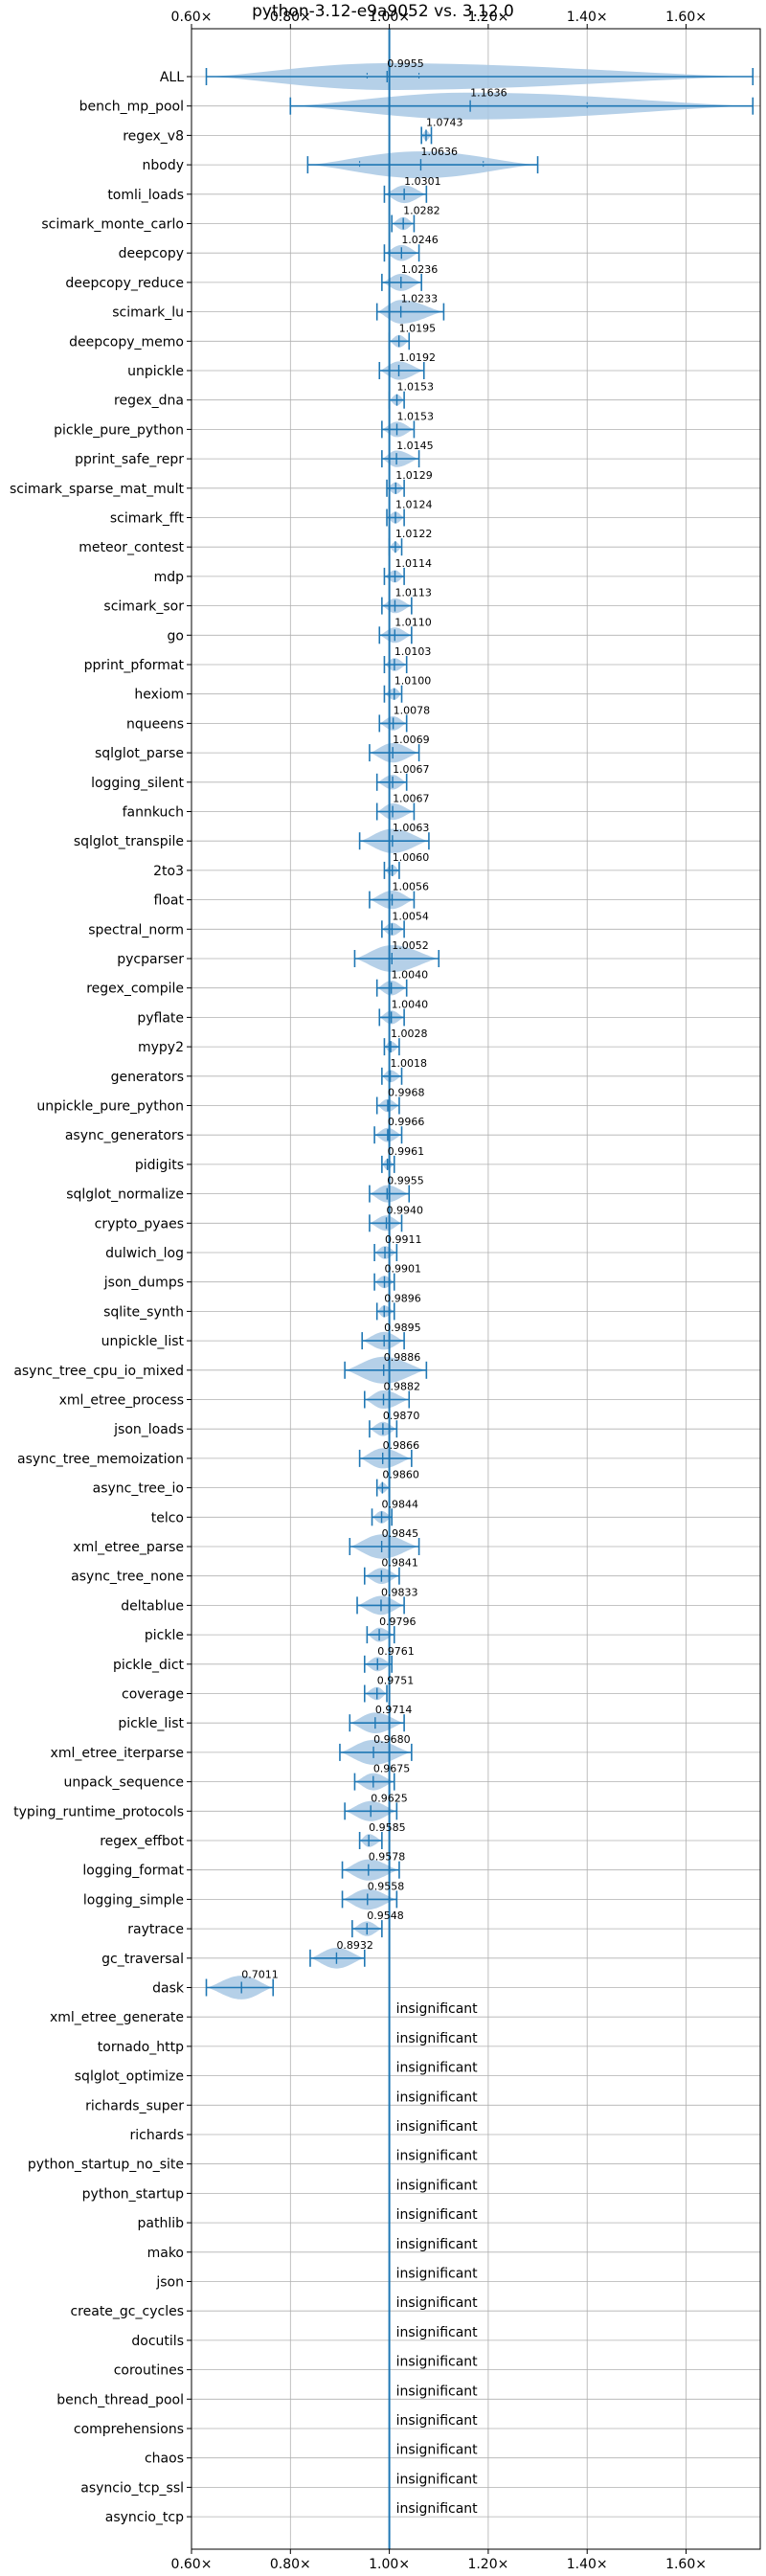 Image resolution: width=766 pixels, height=2576 pixels. Describe the element at coordinates (135, 2105) in the screenshot. I see `category-label: richards_super` at that location.